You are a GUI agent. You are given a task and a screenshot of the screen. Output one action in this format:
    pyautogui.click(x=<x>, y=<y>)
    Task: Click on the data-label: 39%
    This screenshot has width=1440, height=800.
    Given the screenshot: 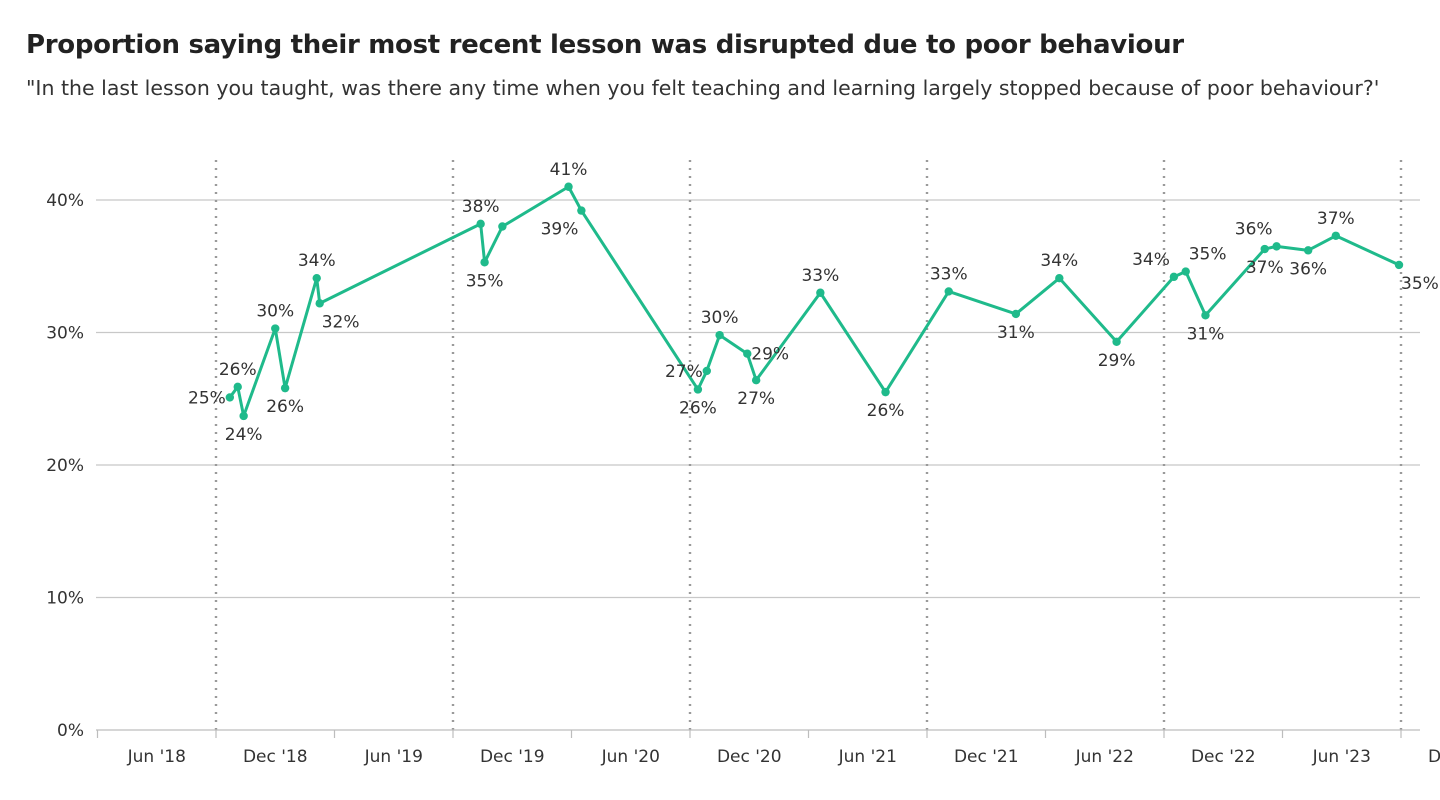 What is the action you would take?
    pyautogui.click(x=560, y=230)
    